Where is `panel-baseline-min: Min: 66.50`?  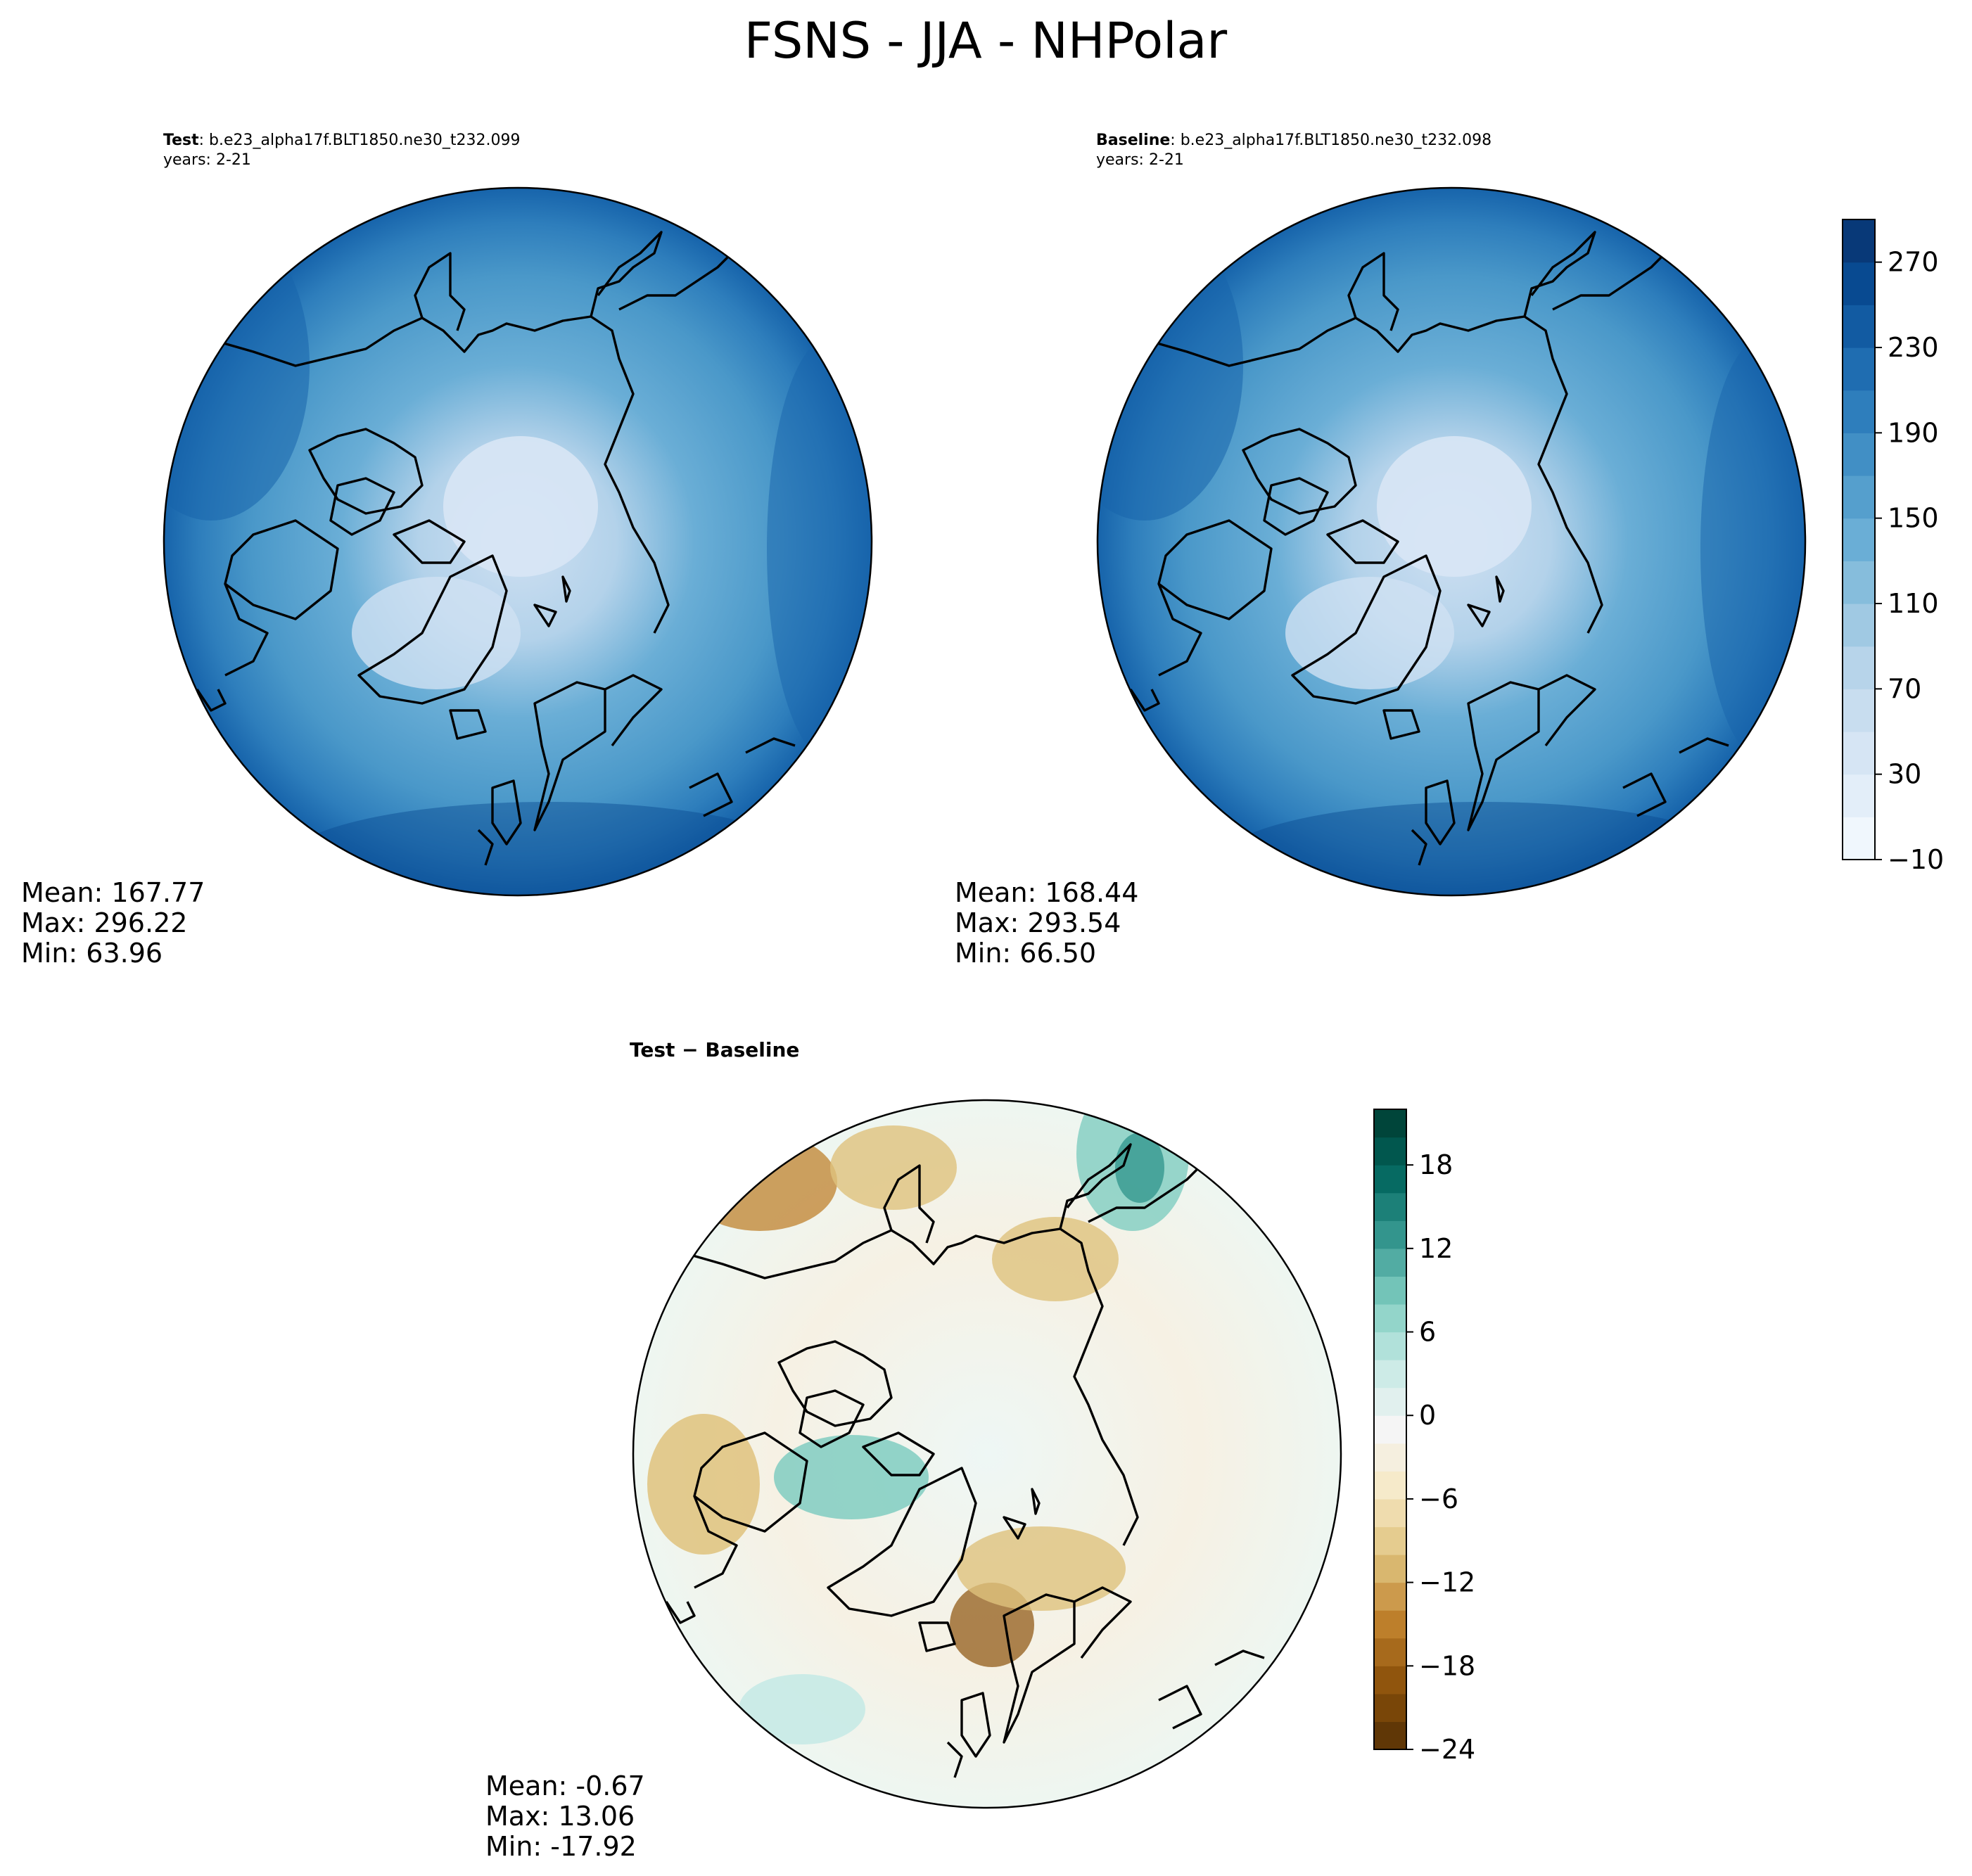 panel-baseline-min: Min: 66.50 is located at coordinates (1026, 954).